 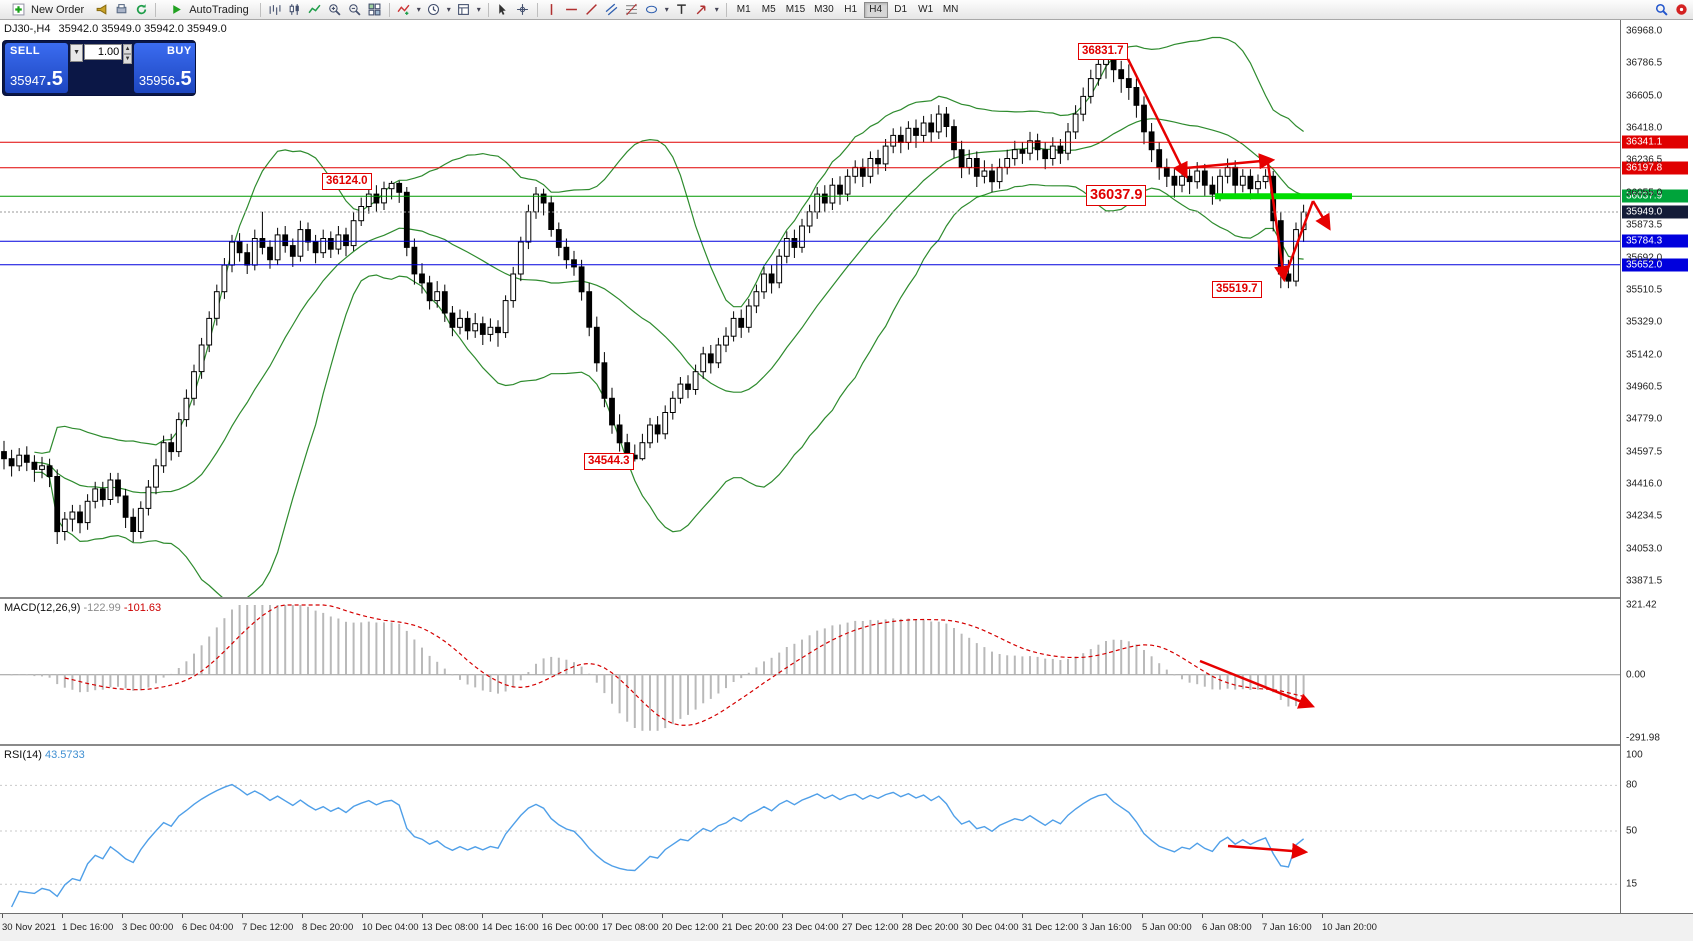 What do you see at coordinates (1655, 196) in the screenshot?
I see `price-line-badge: 36037.9` at bounding box center [1655, 196].